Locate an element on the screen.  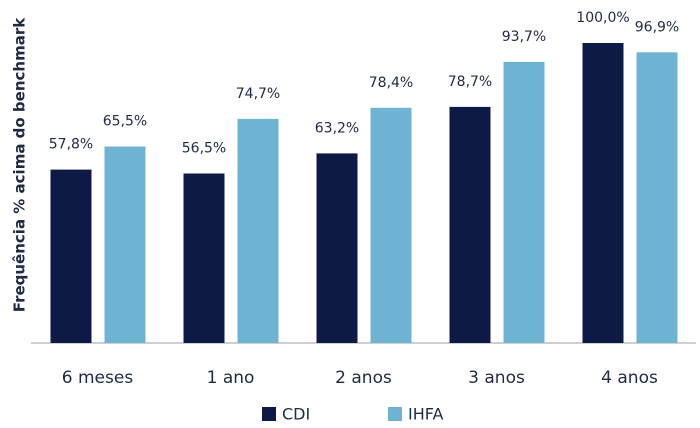
legend-label: CDI is located at coordinates (296, 414).